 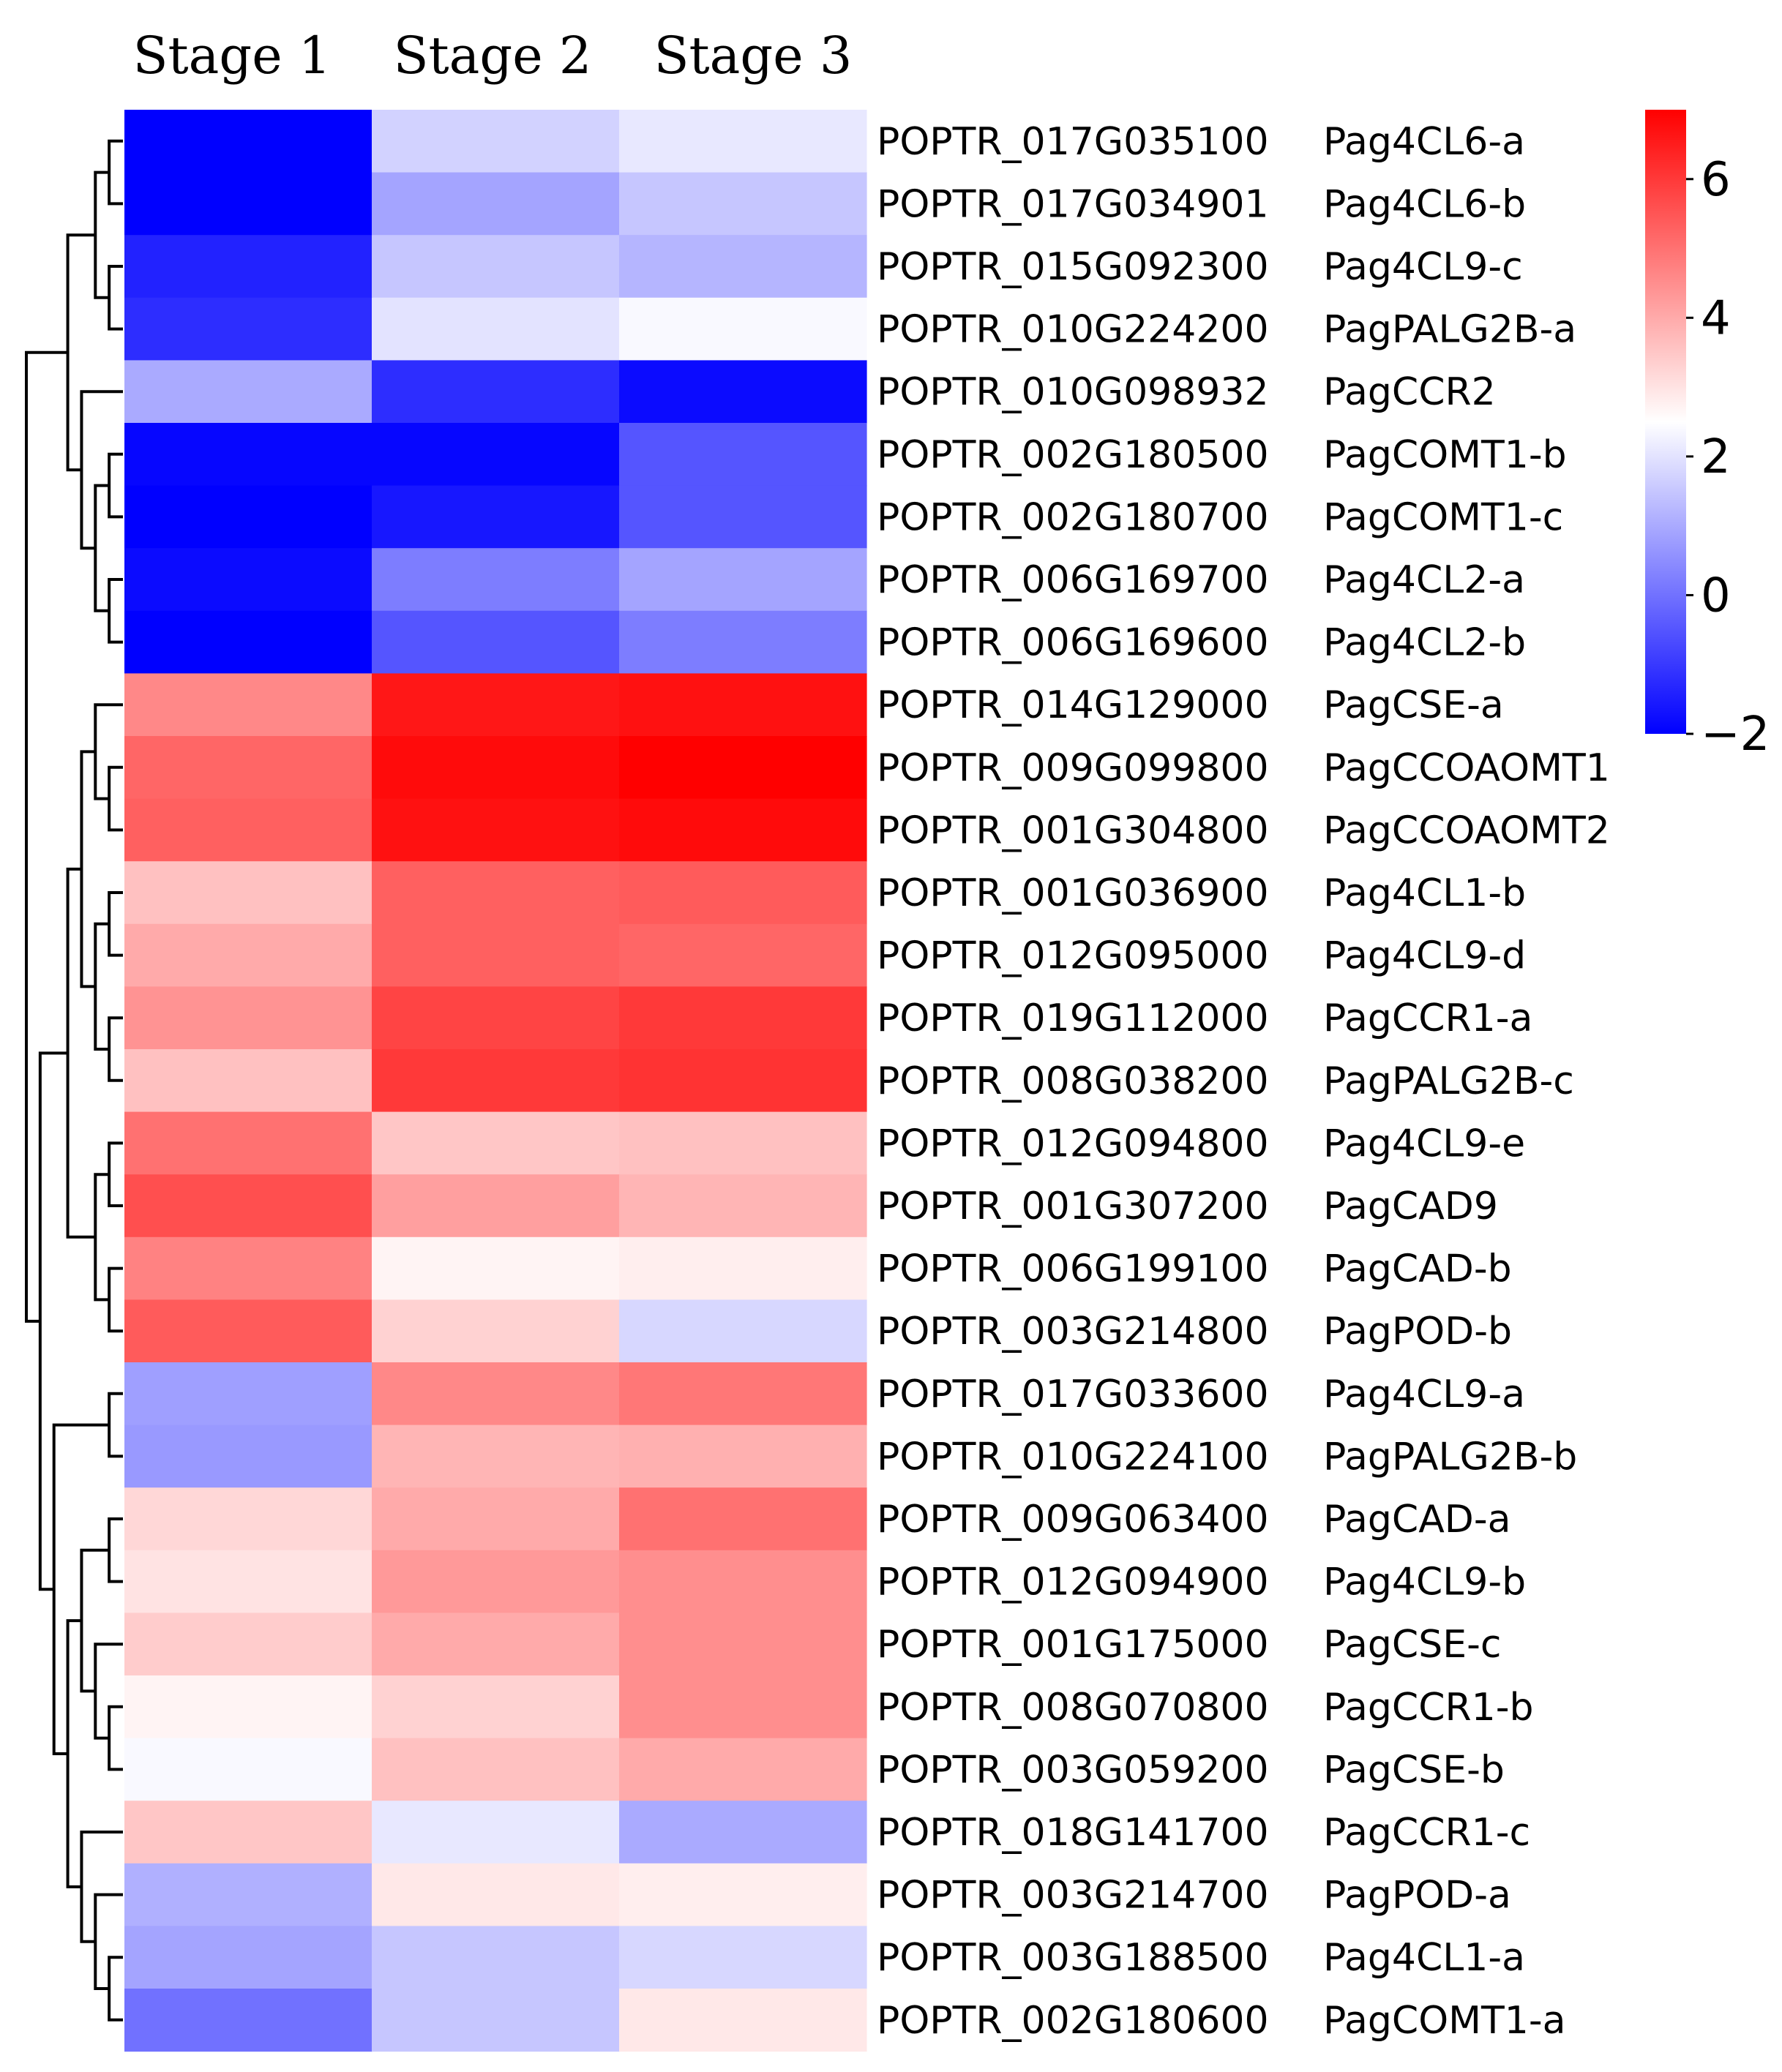 What do you see at coordinates (1427, 1833) in the screenshot?
I see `row-gene-name: PagCCR1-c` at bounding box center [1427, 1833].